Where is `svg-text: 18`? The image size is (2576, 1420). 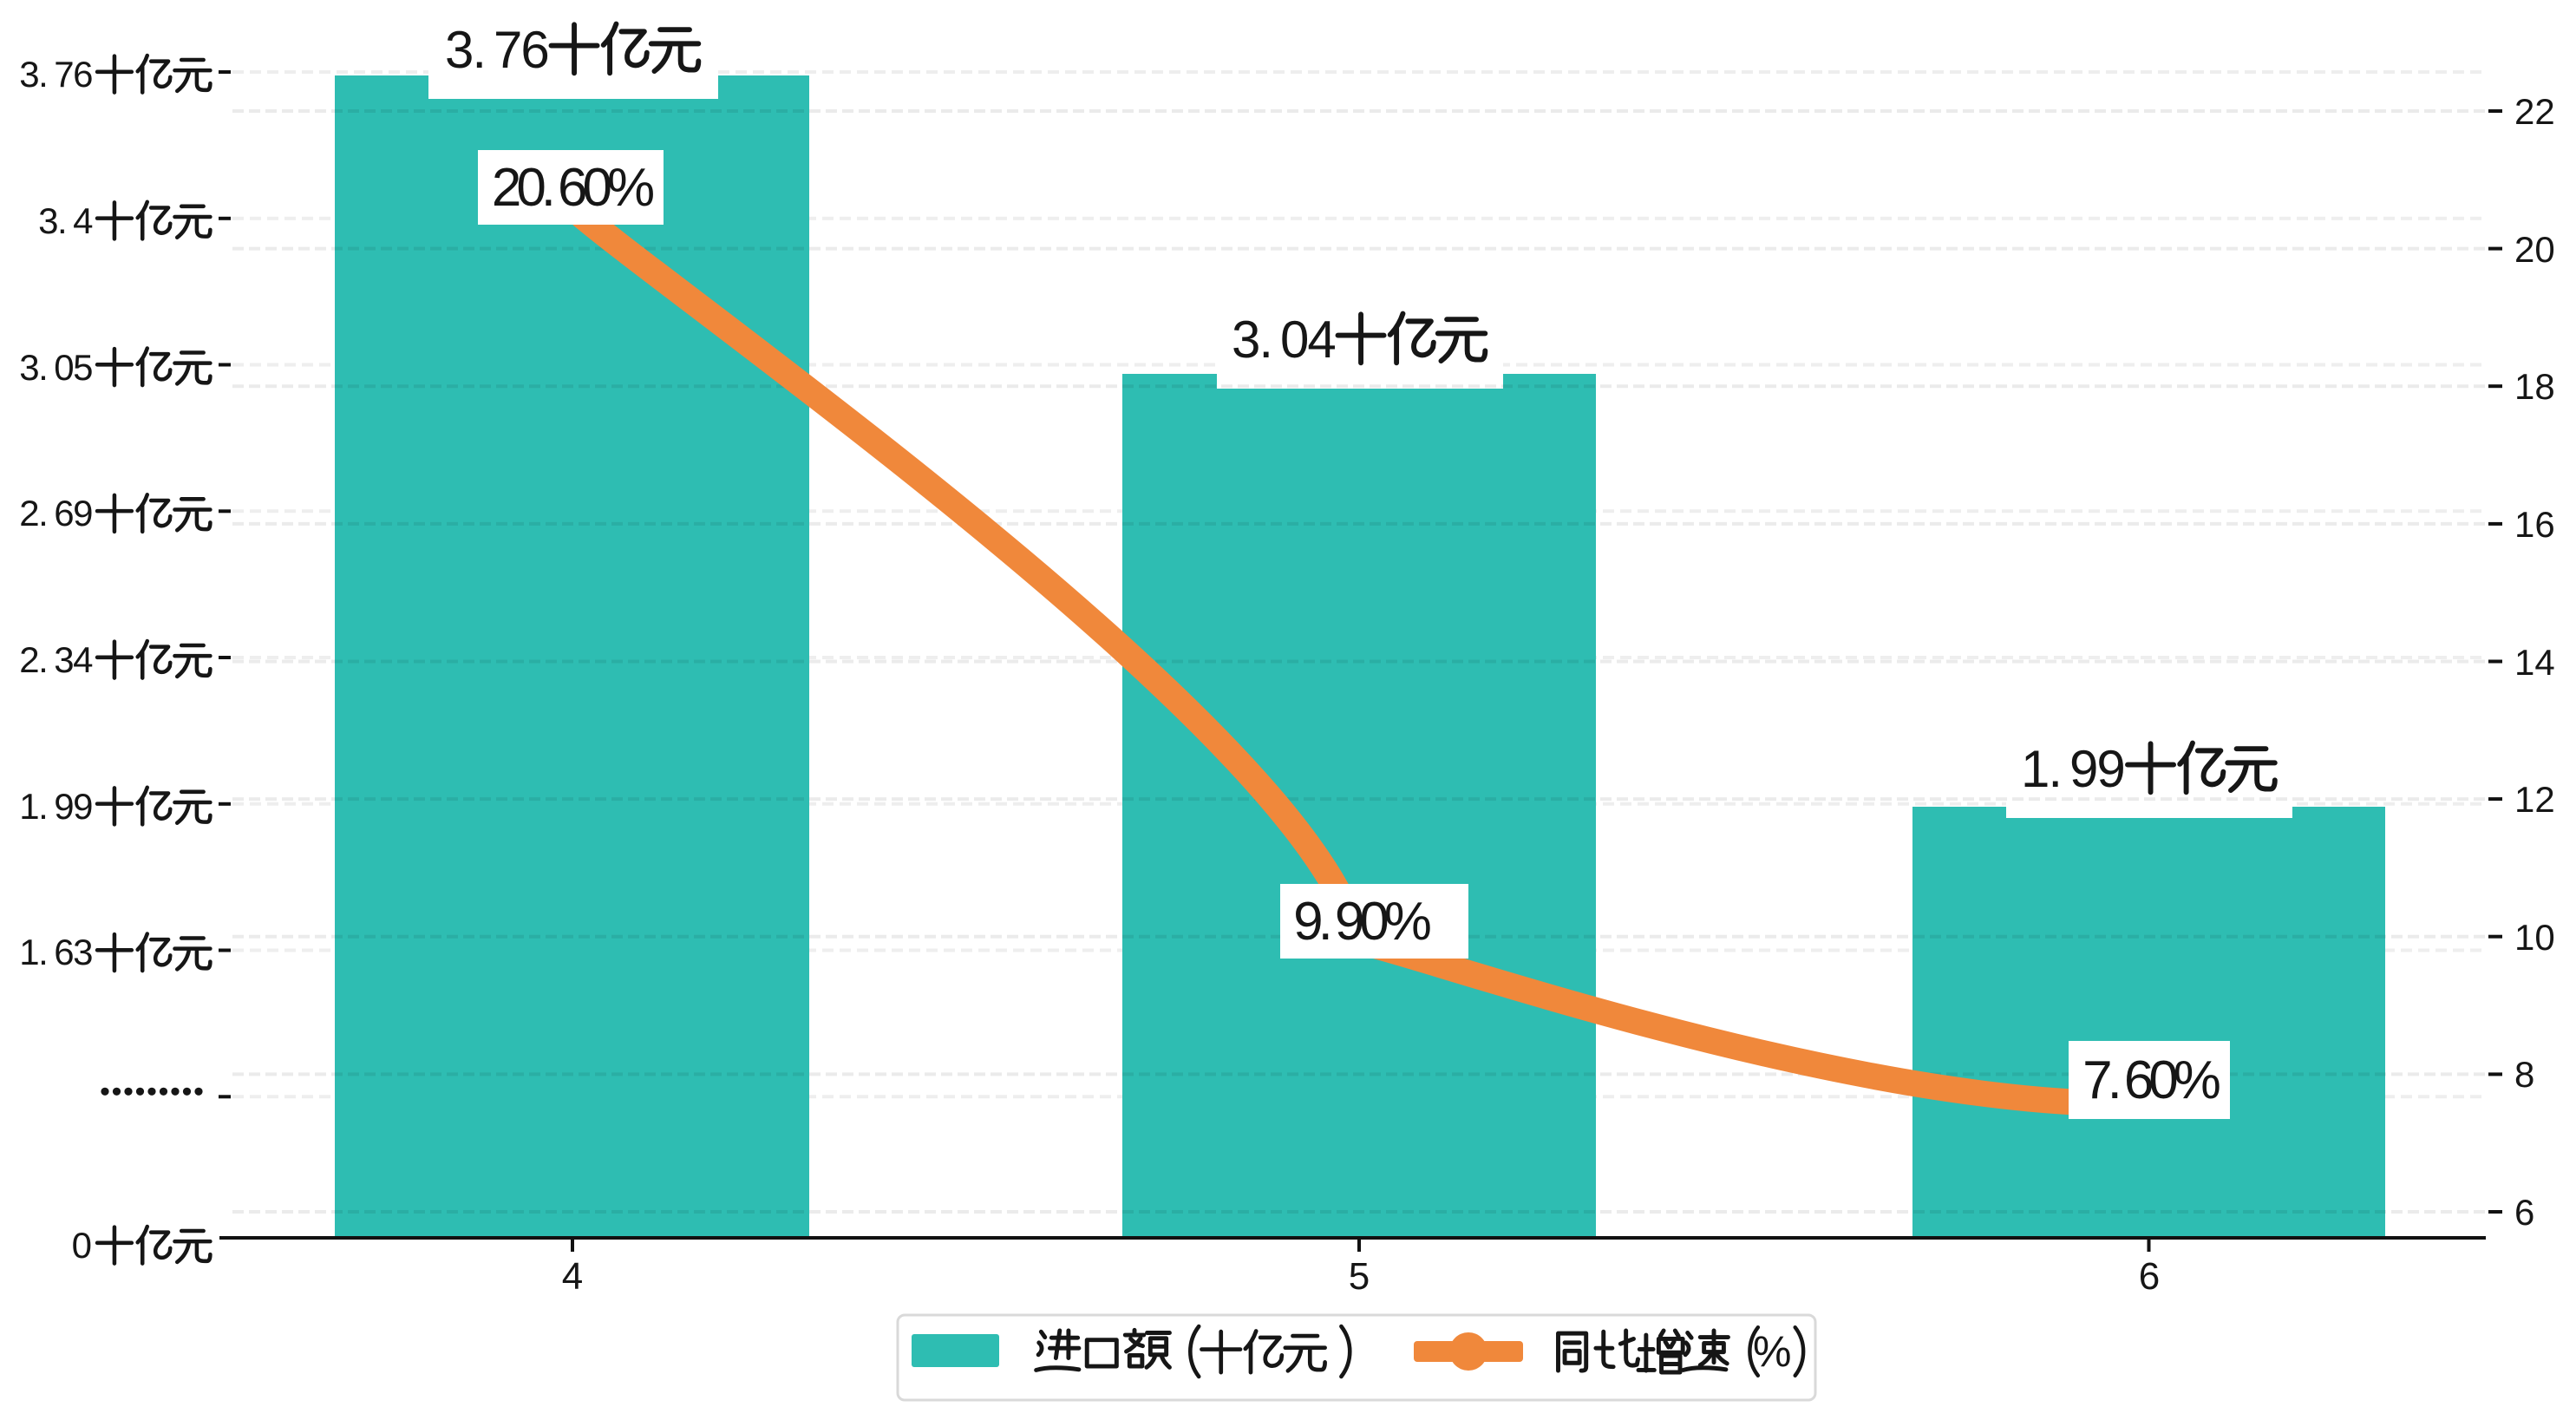 svg-text: 18 is located at coordinates (2534, 386).